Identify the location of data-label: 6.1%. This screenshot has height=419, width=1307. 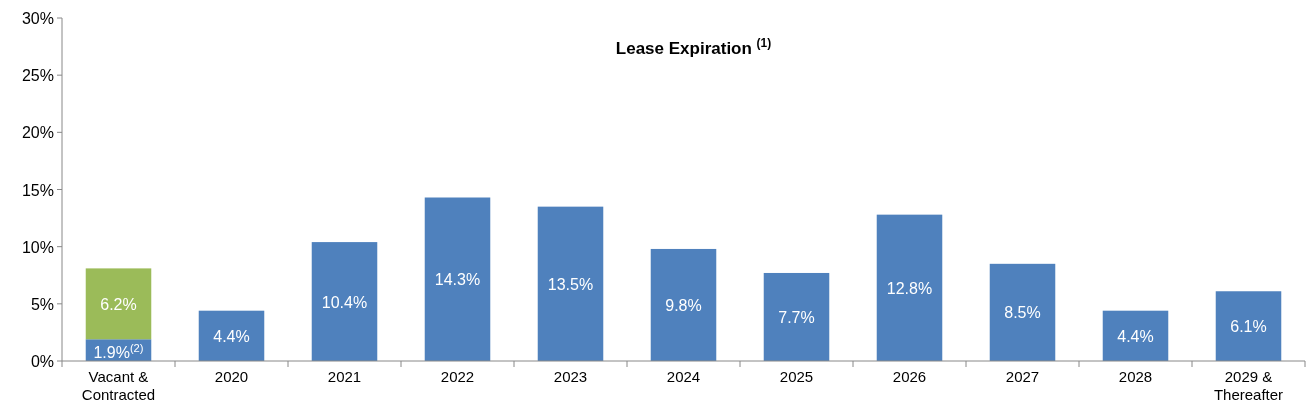
(1248, 327).